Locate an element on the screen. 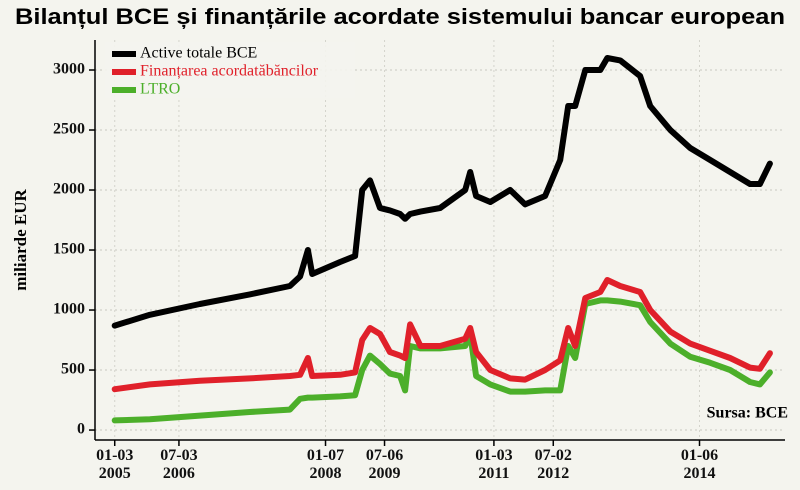  y-tick-label: 2500 is located at coordinates (69, 129).